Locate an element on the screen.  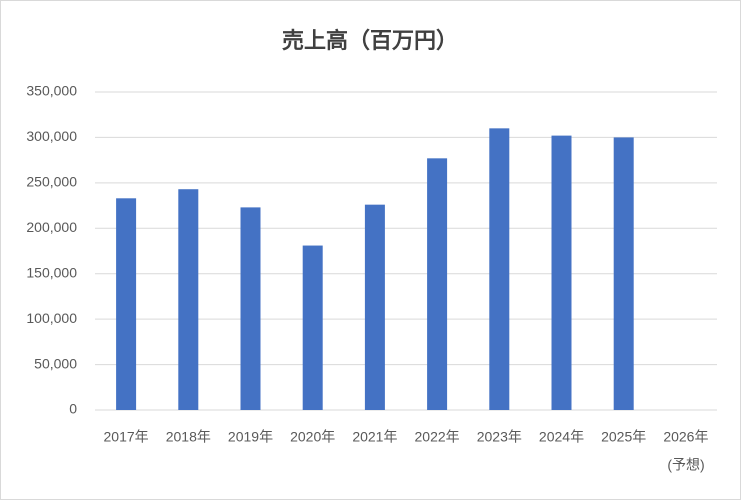
x-tick-label: 2025年 is located at coordinates (623, 437).